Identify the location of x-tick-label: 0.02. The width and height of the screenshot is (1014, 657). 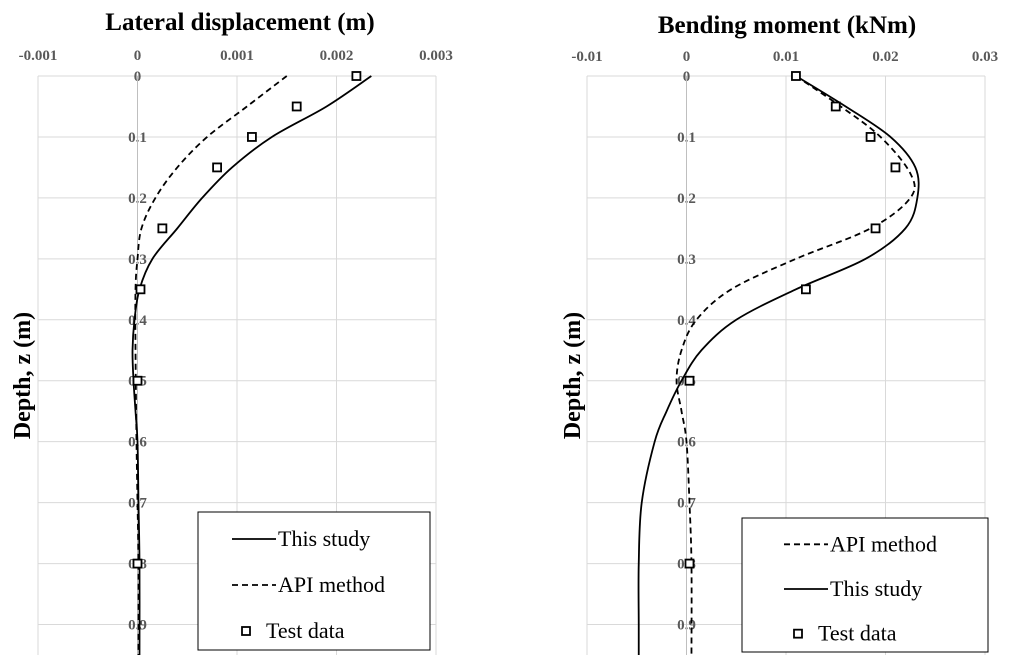
(885, 57).